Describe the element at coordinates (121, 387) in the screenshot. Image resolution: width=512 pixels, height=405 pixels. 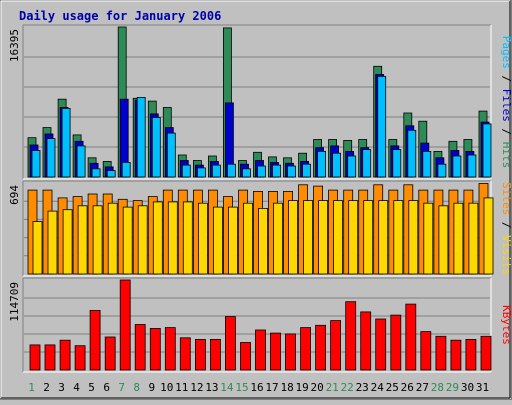
I see `x-tick-label-7: 7` at that location.